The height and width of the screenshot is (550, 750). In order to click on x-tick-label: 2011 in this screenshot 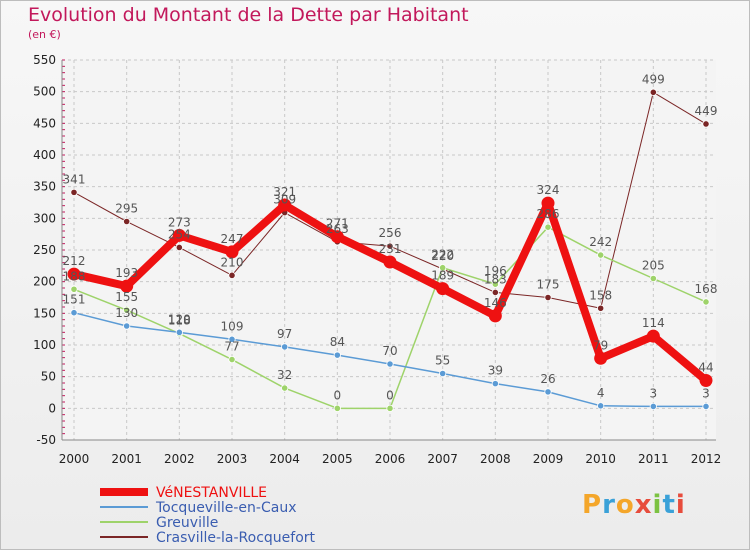, I will do `click(653, 459)`.